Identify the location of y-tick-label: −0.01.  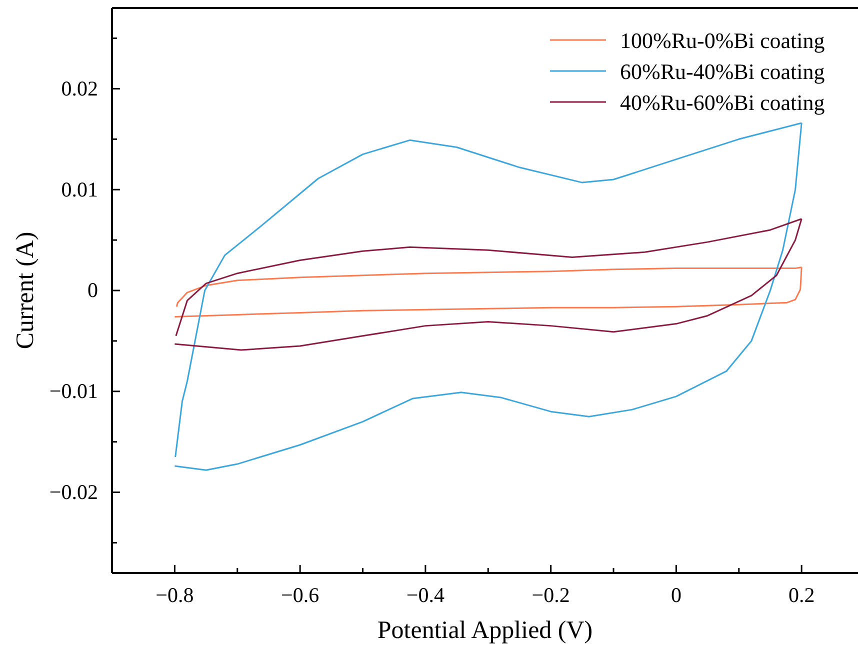
(73, 391).